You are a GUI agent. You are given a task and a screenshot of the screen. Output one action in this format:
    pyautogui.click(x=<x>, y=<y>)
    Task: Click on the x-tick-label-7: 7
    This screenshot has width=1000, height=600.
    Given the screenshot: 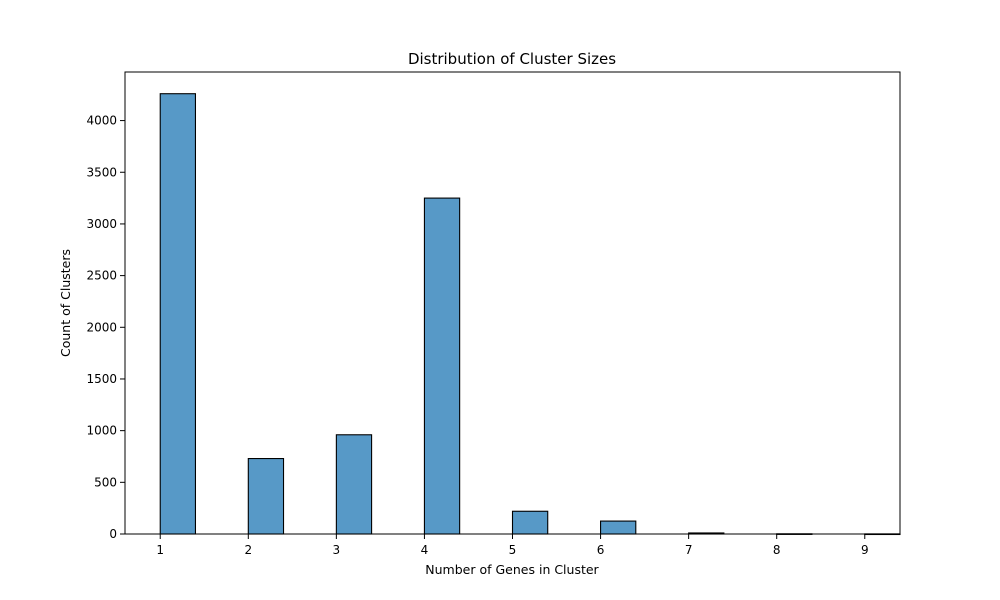 What is the action you would take?
    pyautogui.click(x=689, y=550)
    